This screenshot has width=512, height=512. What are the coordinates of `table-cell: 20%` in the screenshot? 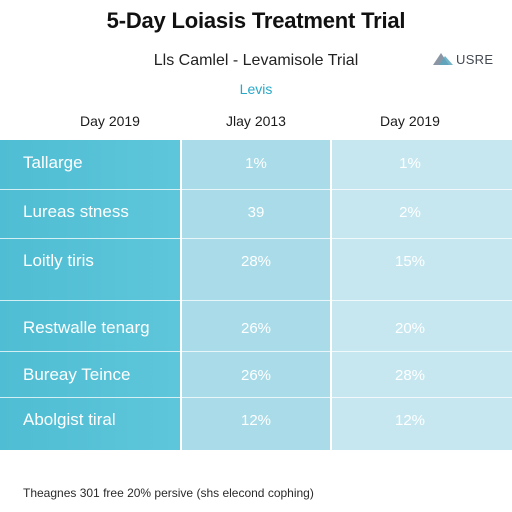 It's located at (410, 328).